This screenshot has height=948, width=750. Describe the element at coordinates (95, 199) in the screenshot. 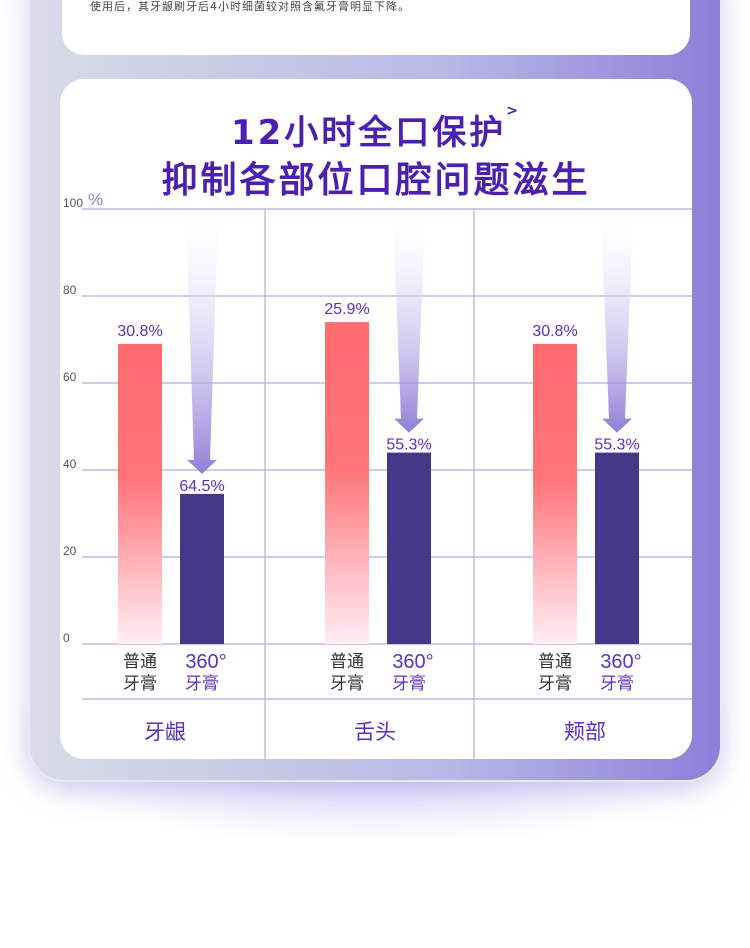

I see `y-unit-label: %` at that location.